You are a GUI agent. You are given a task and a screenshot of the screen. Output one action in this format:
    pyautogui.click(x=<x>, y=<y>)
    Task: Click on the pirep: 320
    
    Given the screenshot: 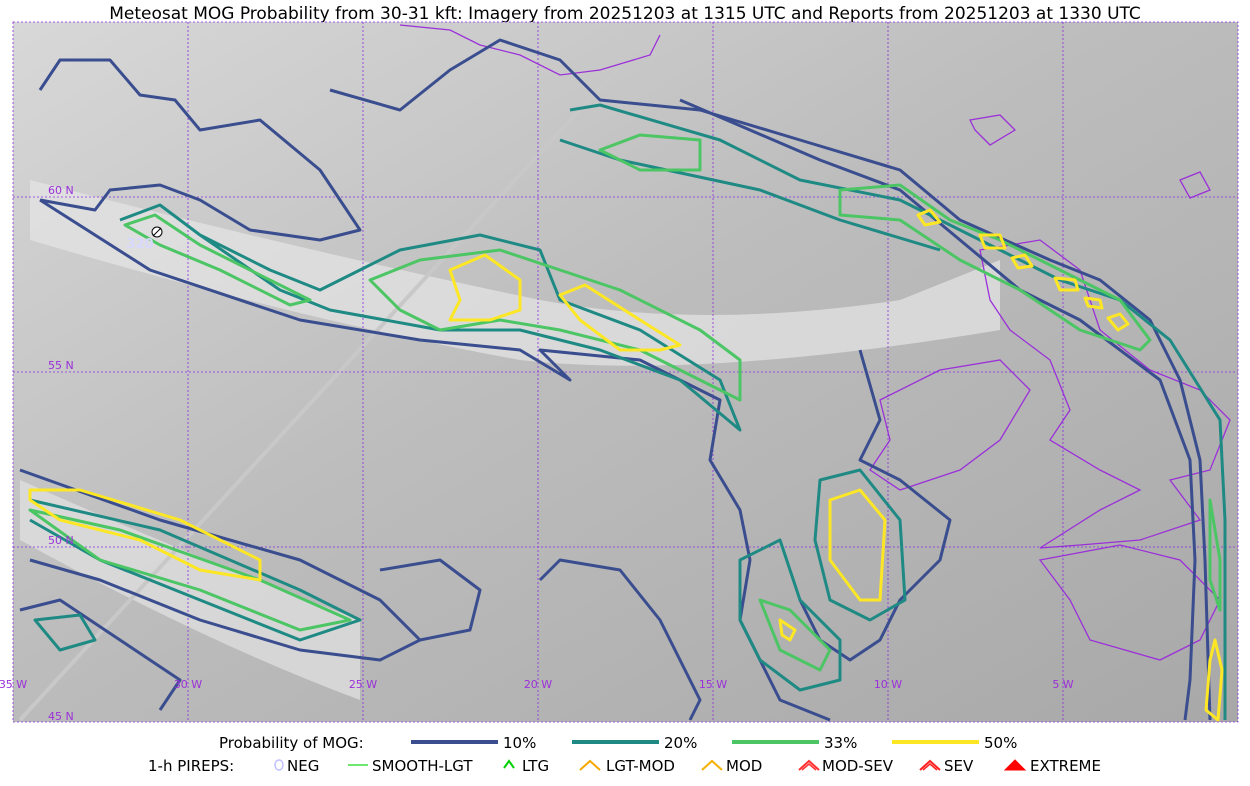 What is the action you would take?
    pyautogui.click(x=144, y=239)
    